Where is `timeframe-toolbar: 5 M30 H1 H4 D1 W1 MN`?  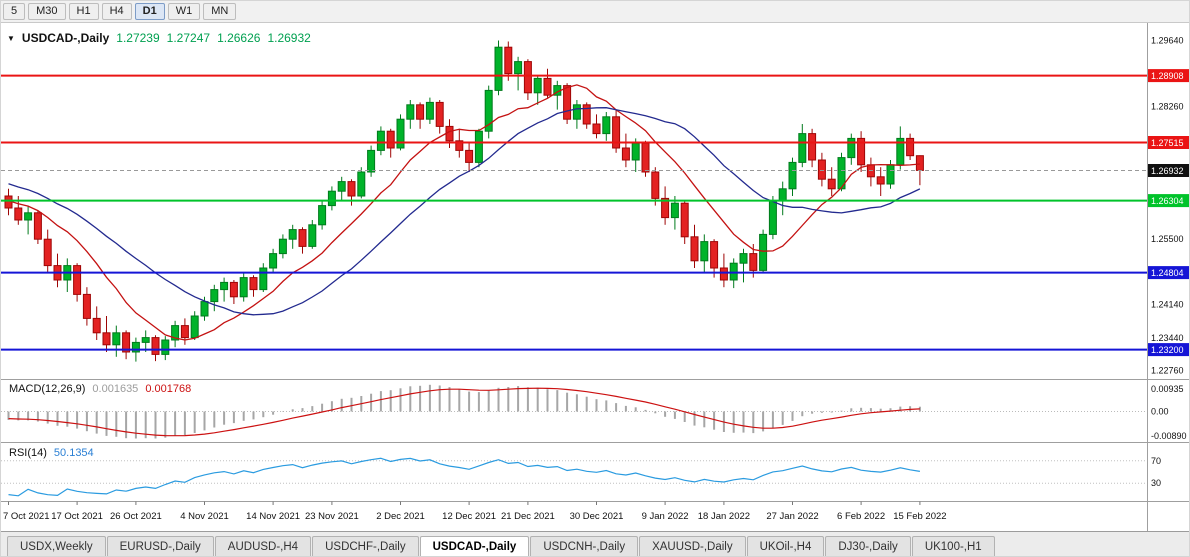
timeframe-toolbar: 5 M30 H1 H4 D1 W1 MN is located at coordinates (595, 12).